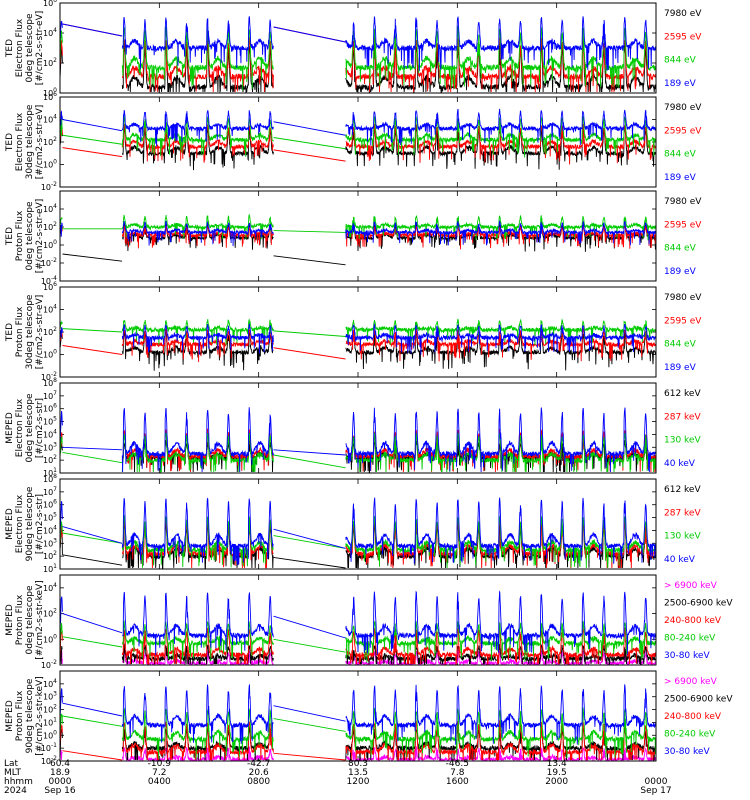 The width and height of the screenshot is (750, 800). I want to click on x-tick-label-lat: 13.4, so click(557, 764).